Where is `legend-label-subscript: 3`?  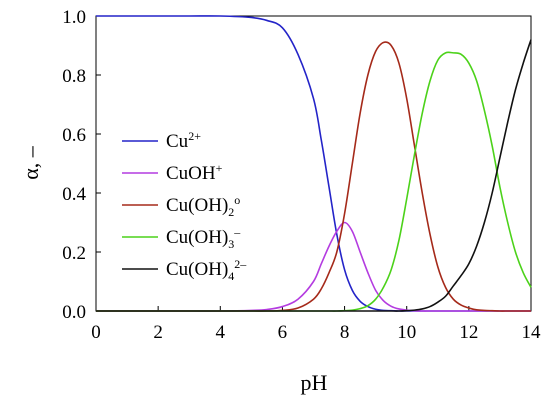 legend-label-subscript: 3 is located at coordinates (231, 244).